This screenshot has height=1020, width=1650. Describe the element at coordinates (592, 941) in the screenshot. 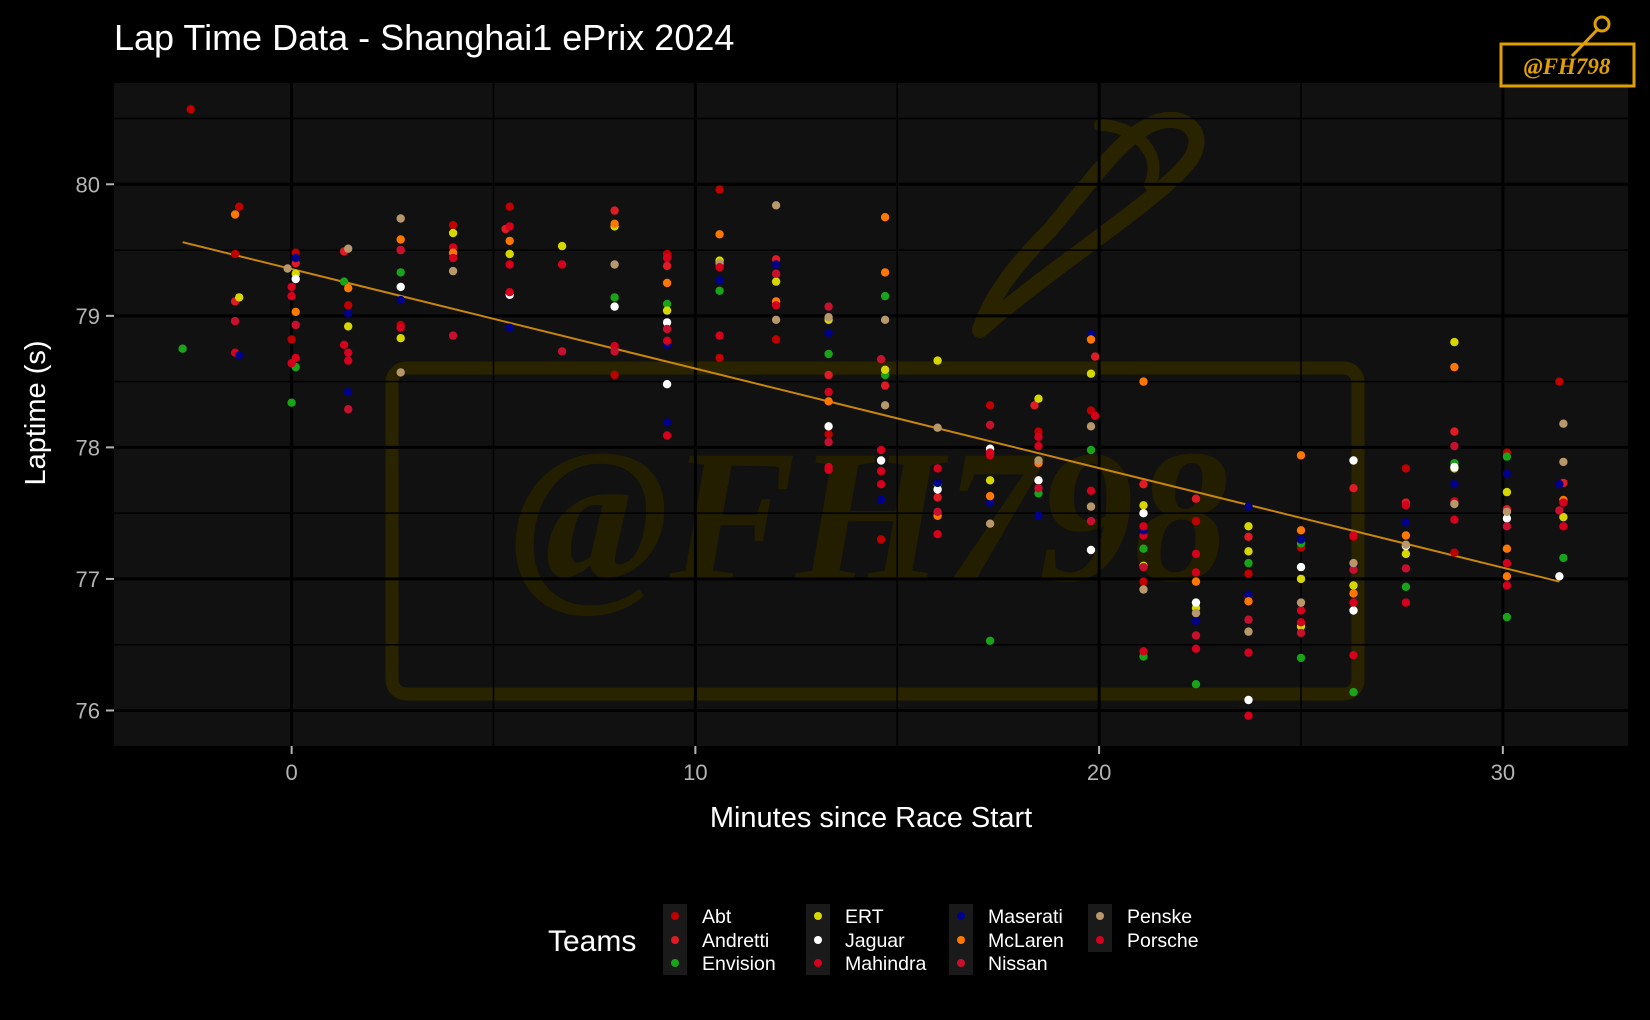

I see `legend-title: Teams` at that location.